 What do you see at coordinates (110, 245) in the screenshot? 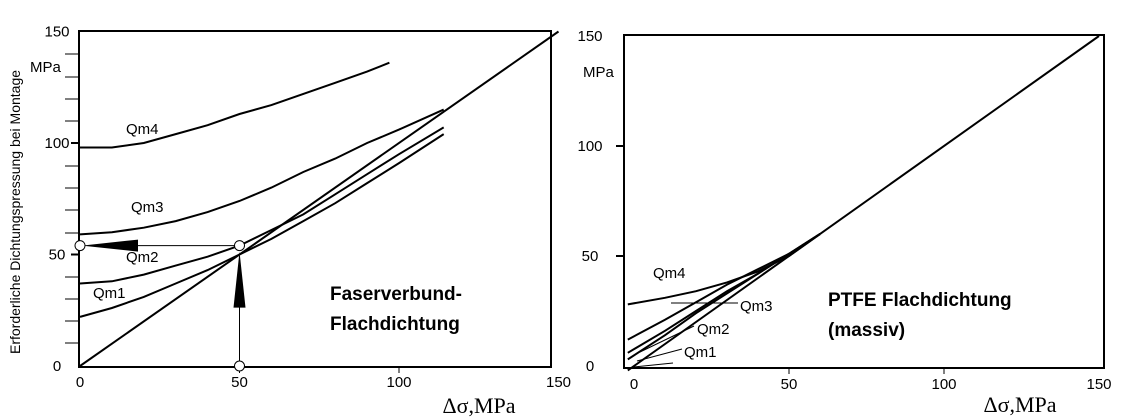
I see `arrow-left-icon` at bounding box center [110, 245].